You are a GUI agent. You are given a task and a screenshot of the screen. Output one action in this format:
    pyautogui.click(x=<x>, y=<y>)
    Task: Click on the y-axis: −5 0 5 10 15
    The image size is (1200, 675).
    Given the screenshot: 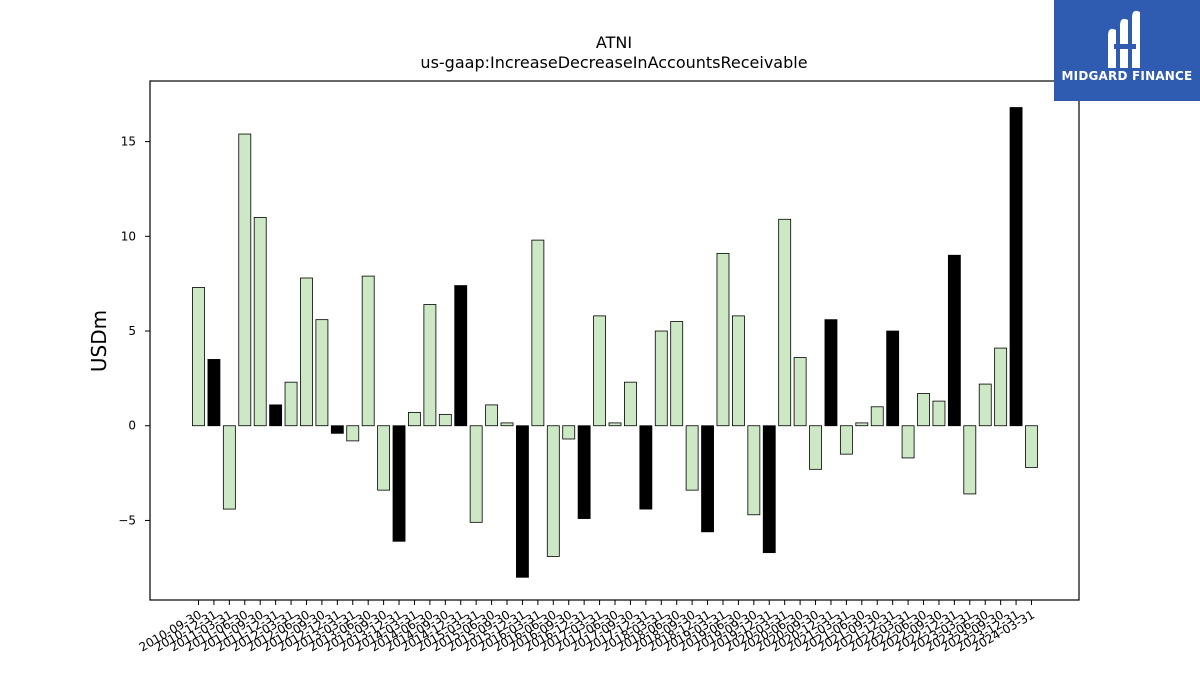 What is the action you would take?
    pyautogui.click(x=134, y=331)
    